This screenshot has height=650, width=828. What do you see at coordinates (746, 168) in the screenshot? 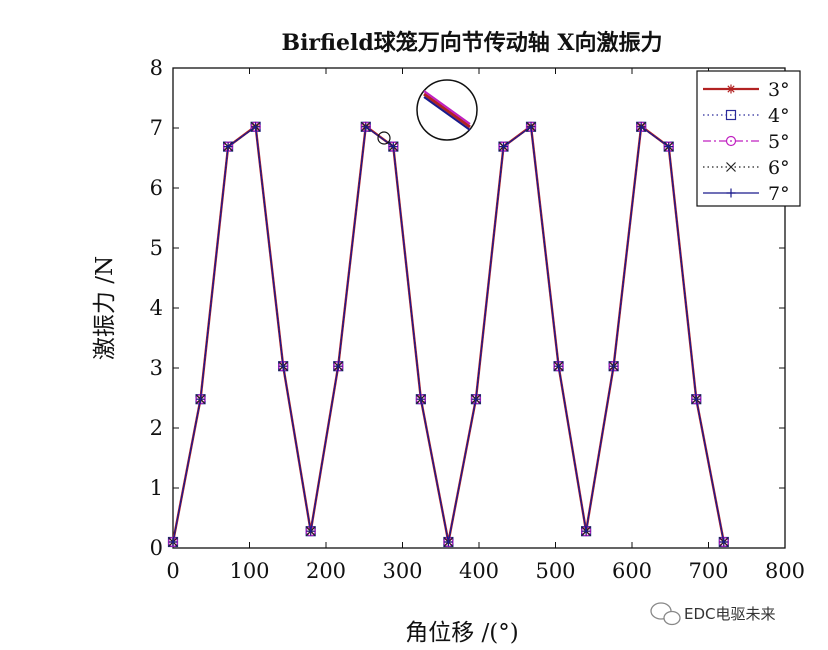
I see `legend-item: 6°` at bounding box center [746, 168].